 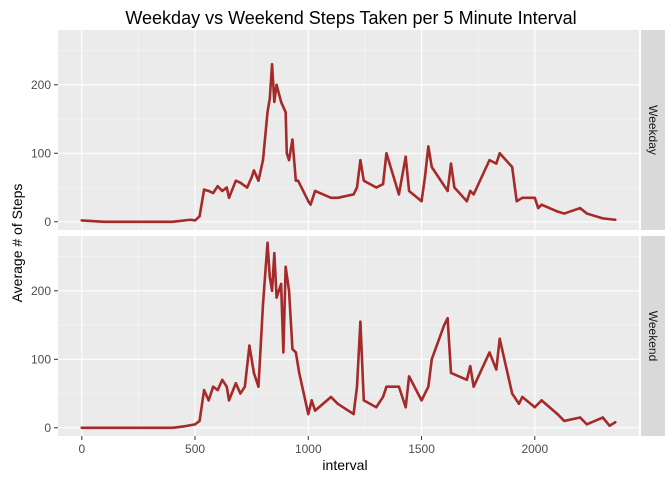 I want to click on y-tick-label: 0, so click(x=47, y=428).